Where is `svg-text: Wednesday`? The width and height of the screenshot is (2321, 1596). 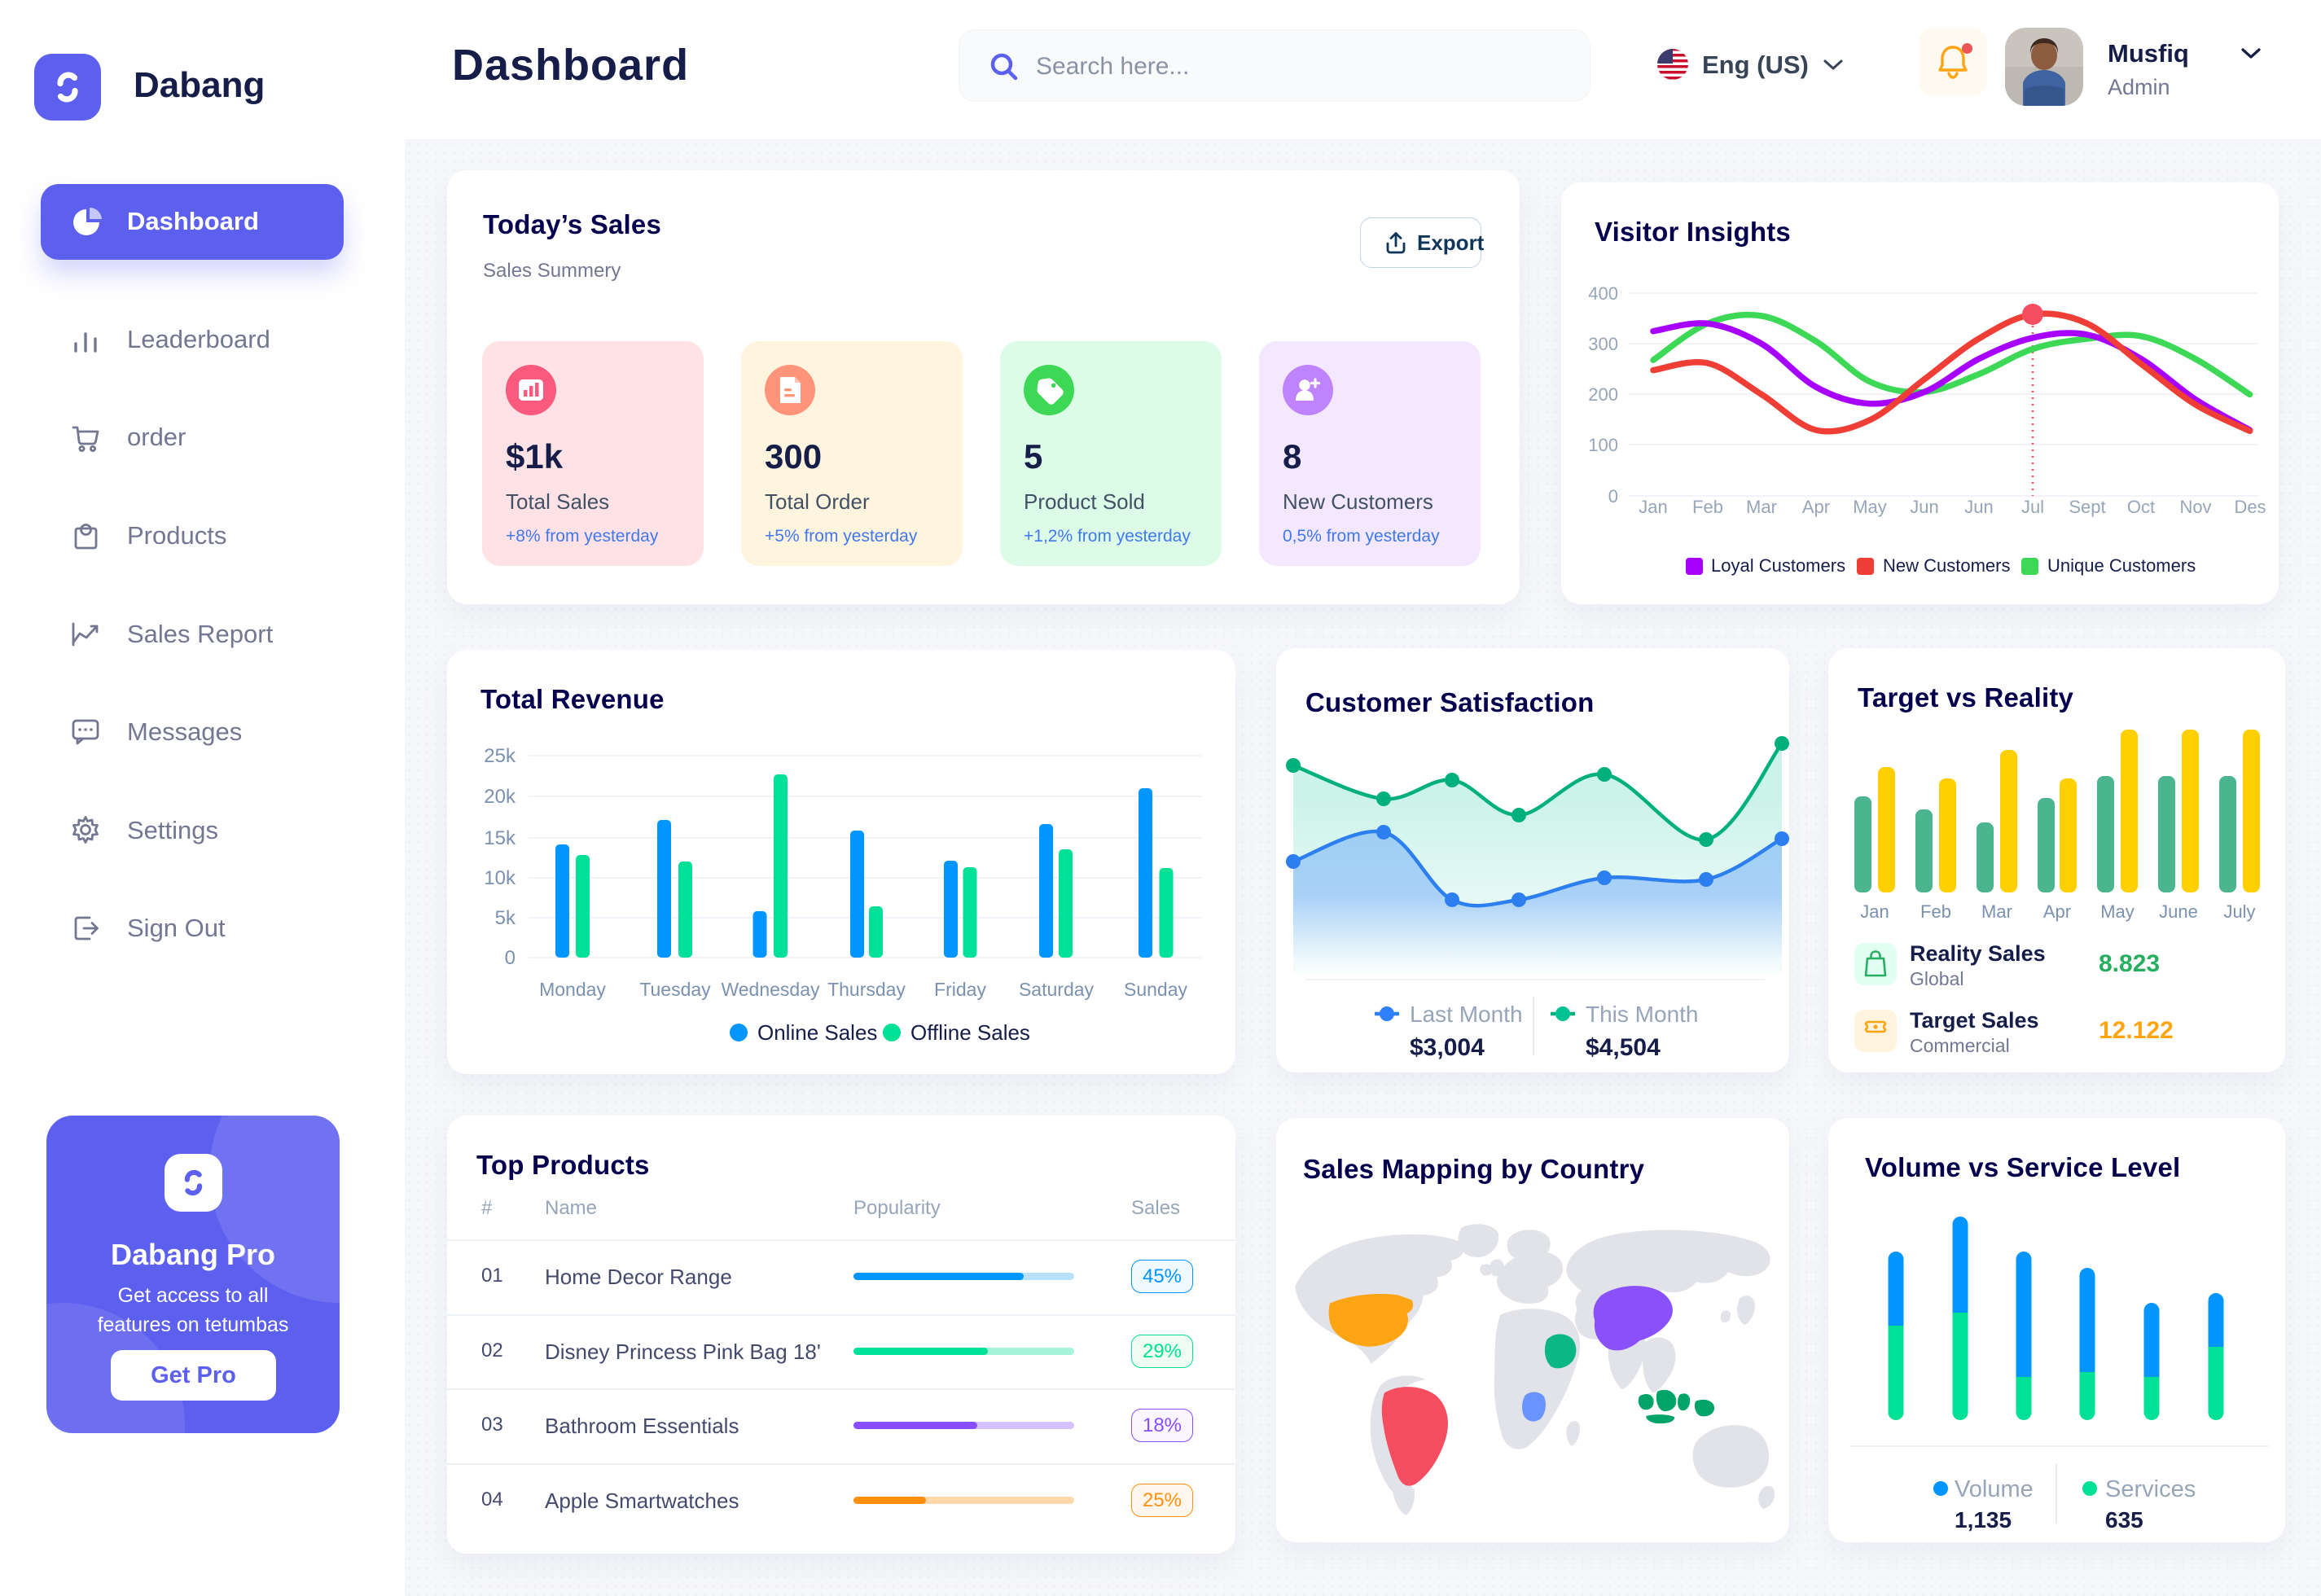
svg-text: Wednesday is located at coordinates (770, 989).